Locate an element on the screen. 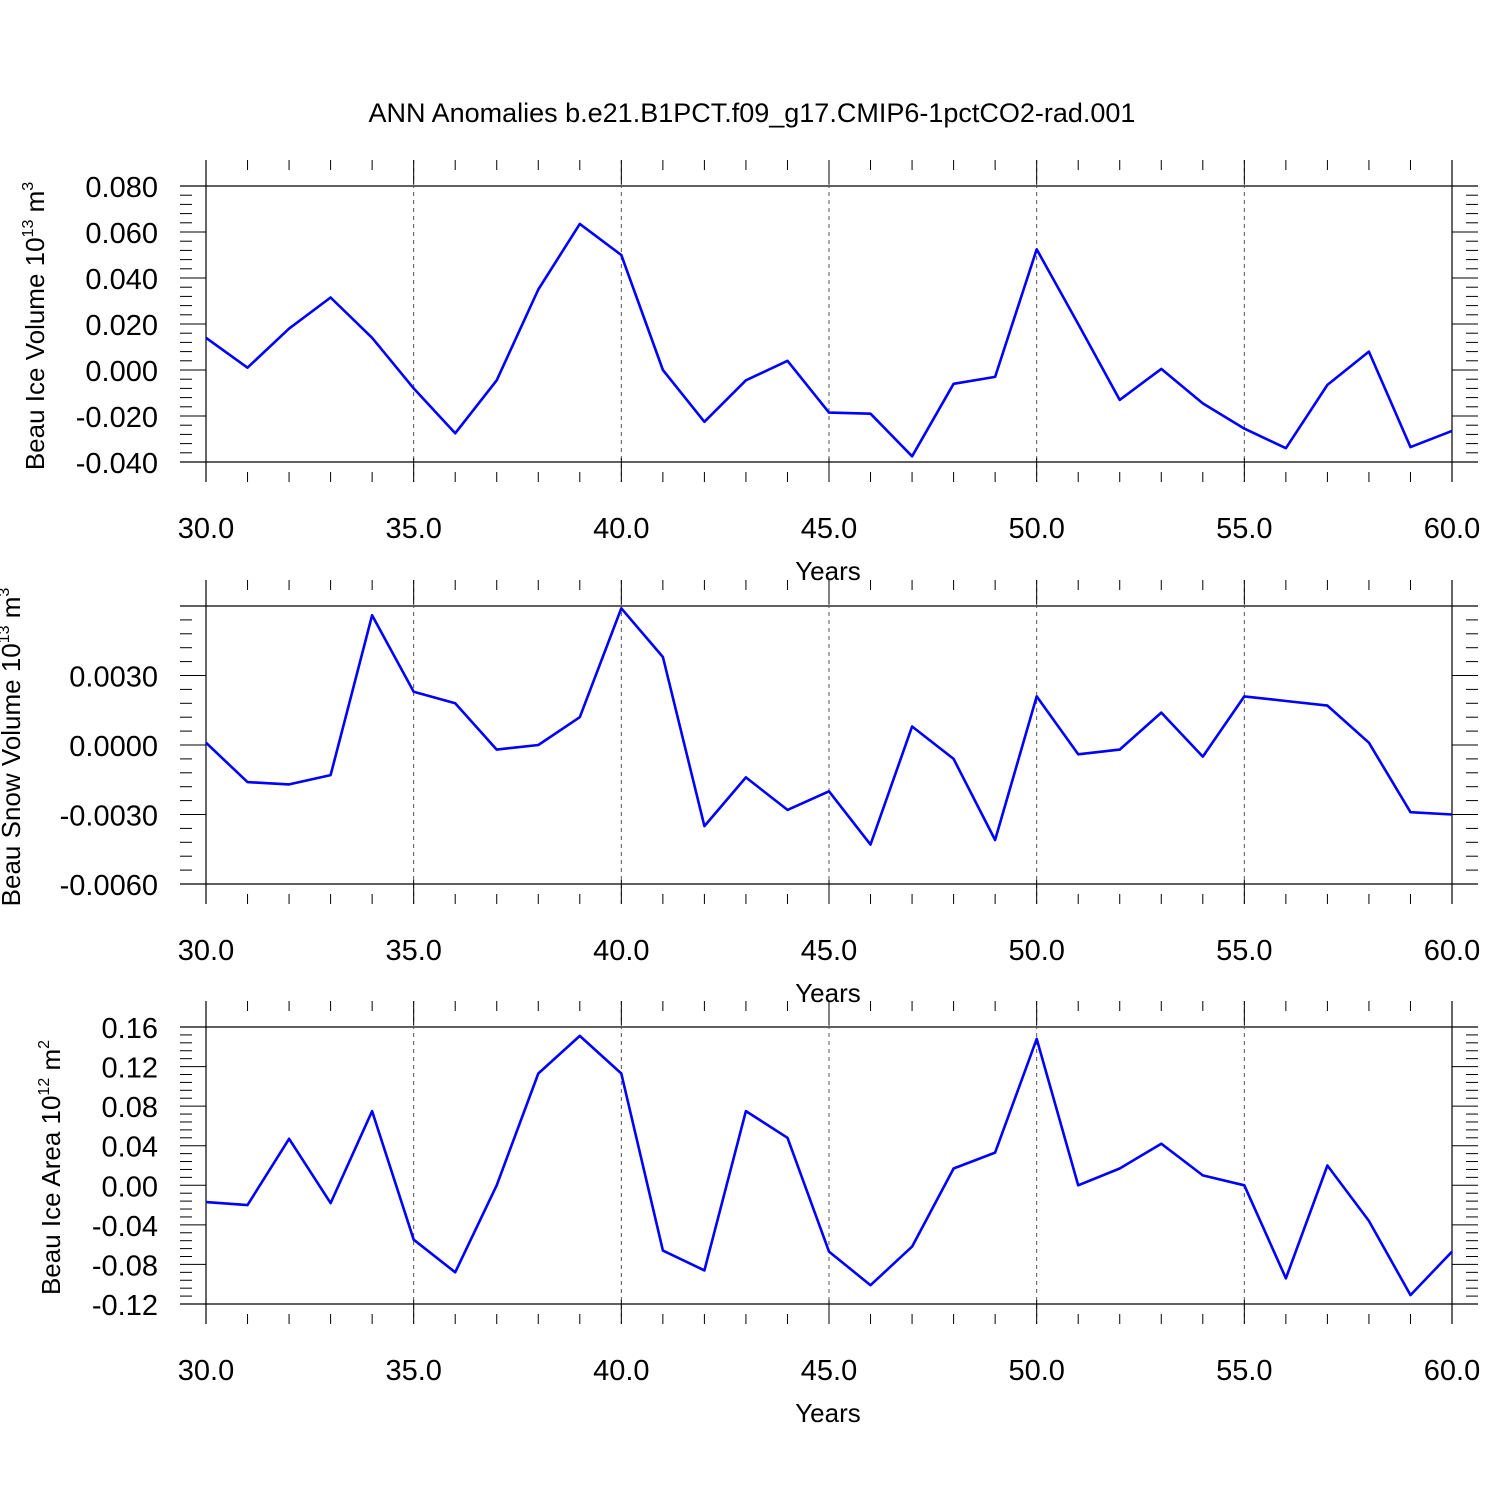  y-tick-label: 0.0030 is located at coordinates (113, 678).